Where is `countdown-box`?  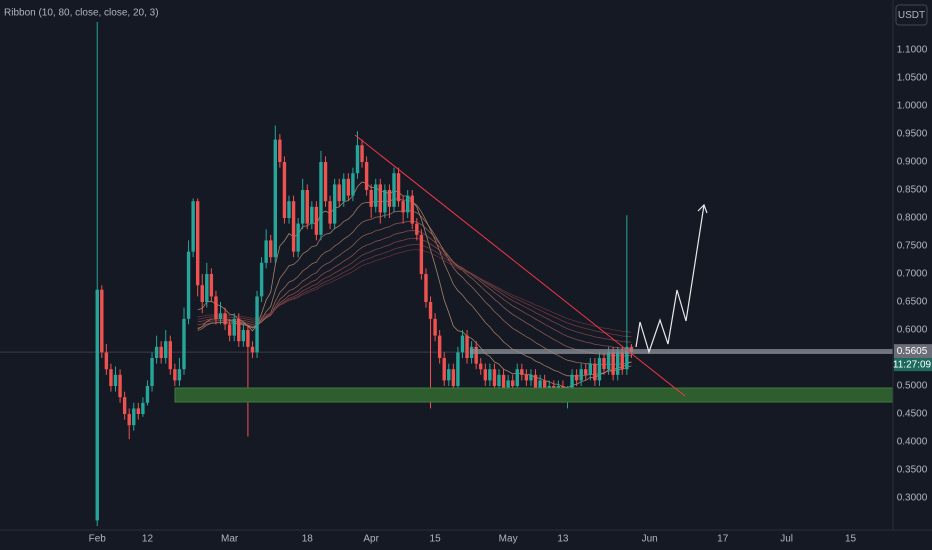 countdown-box is located at coordinates (913, 365).